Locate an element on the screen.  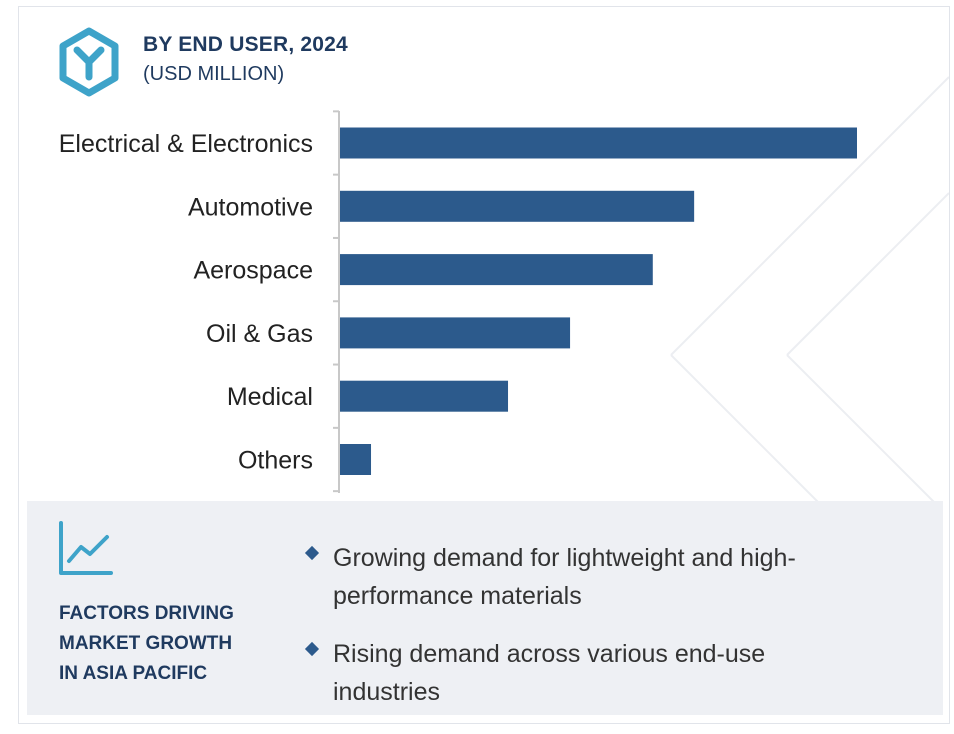
chart-subtitle: (USD MILLION) is located at coordinates (214, 74).